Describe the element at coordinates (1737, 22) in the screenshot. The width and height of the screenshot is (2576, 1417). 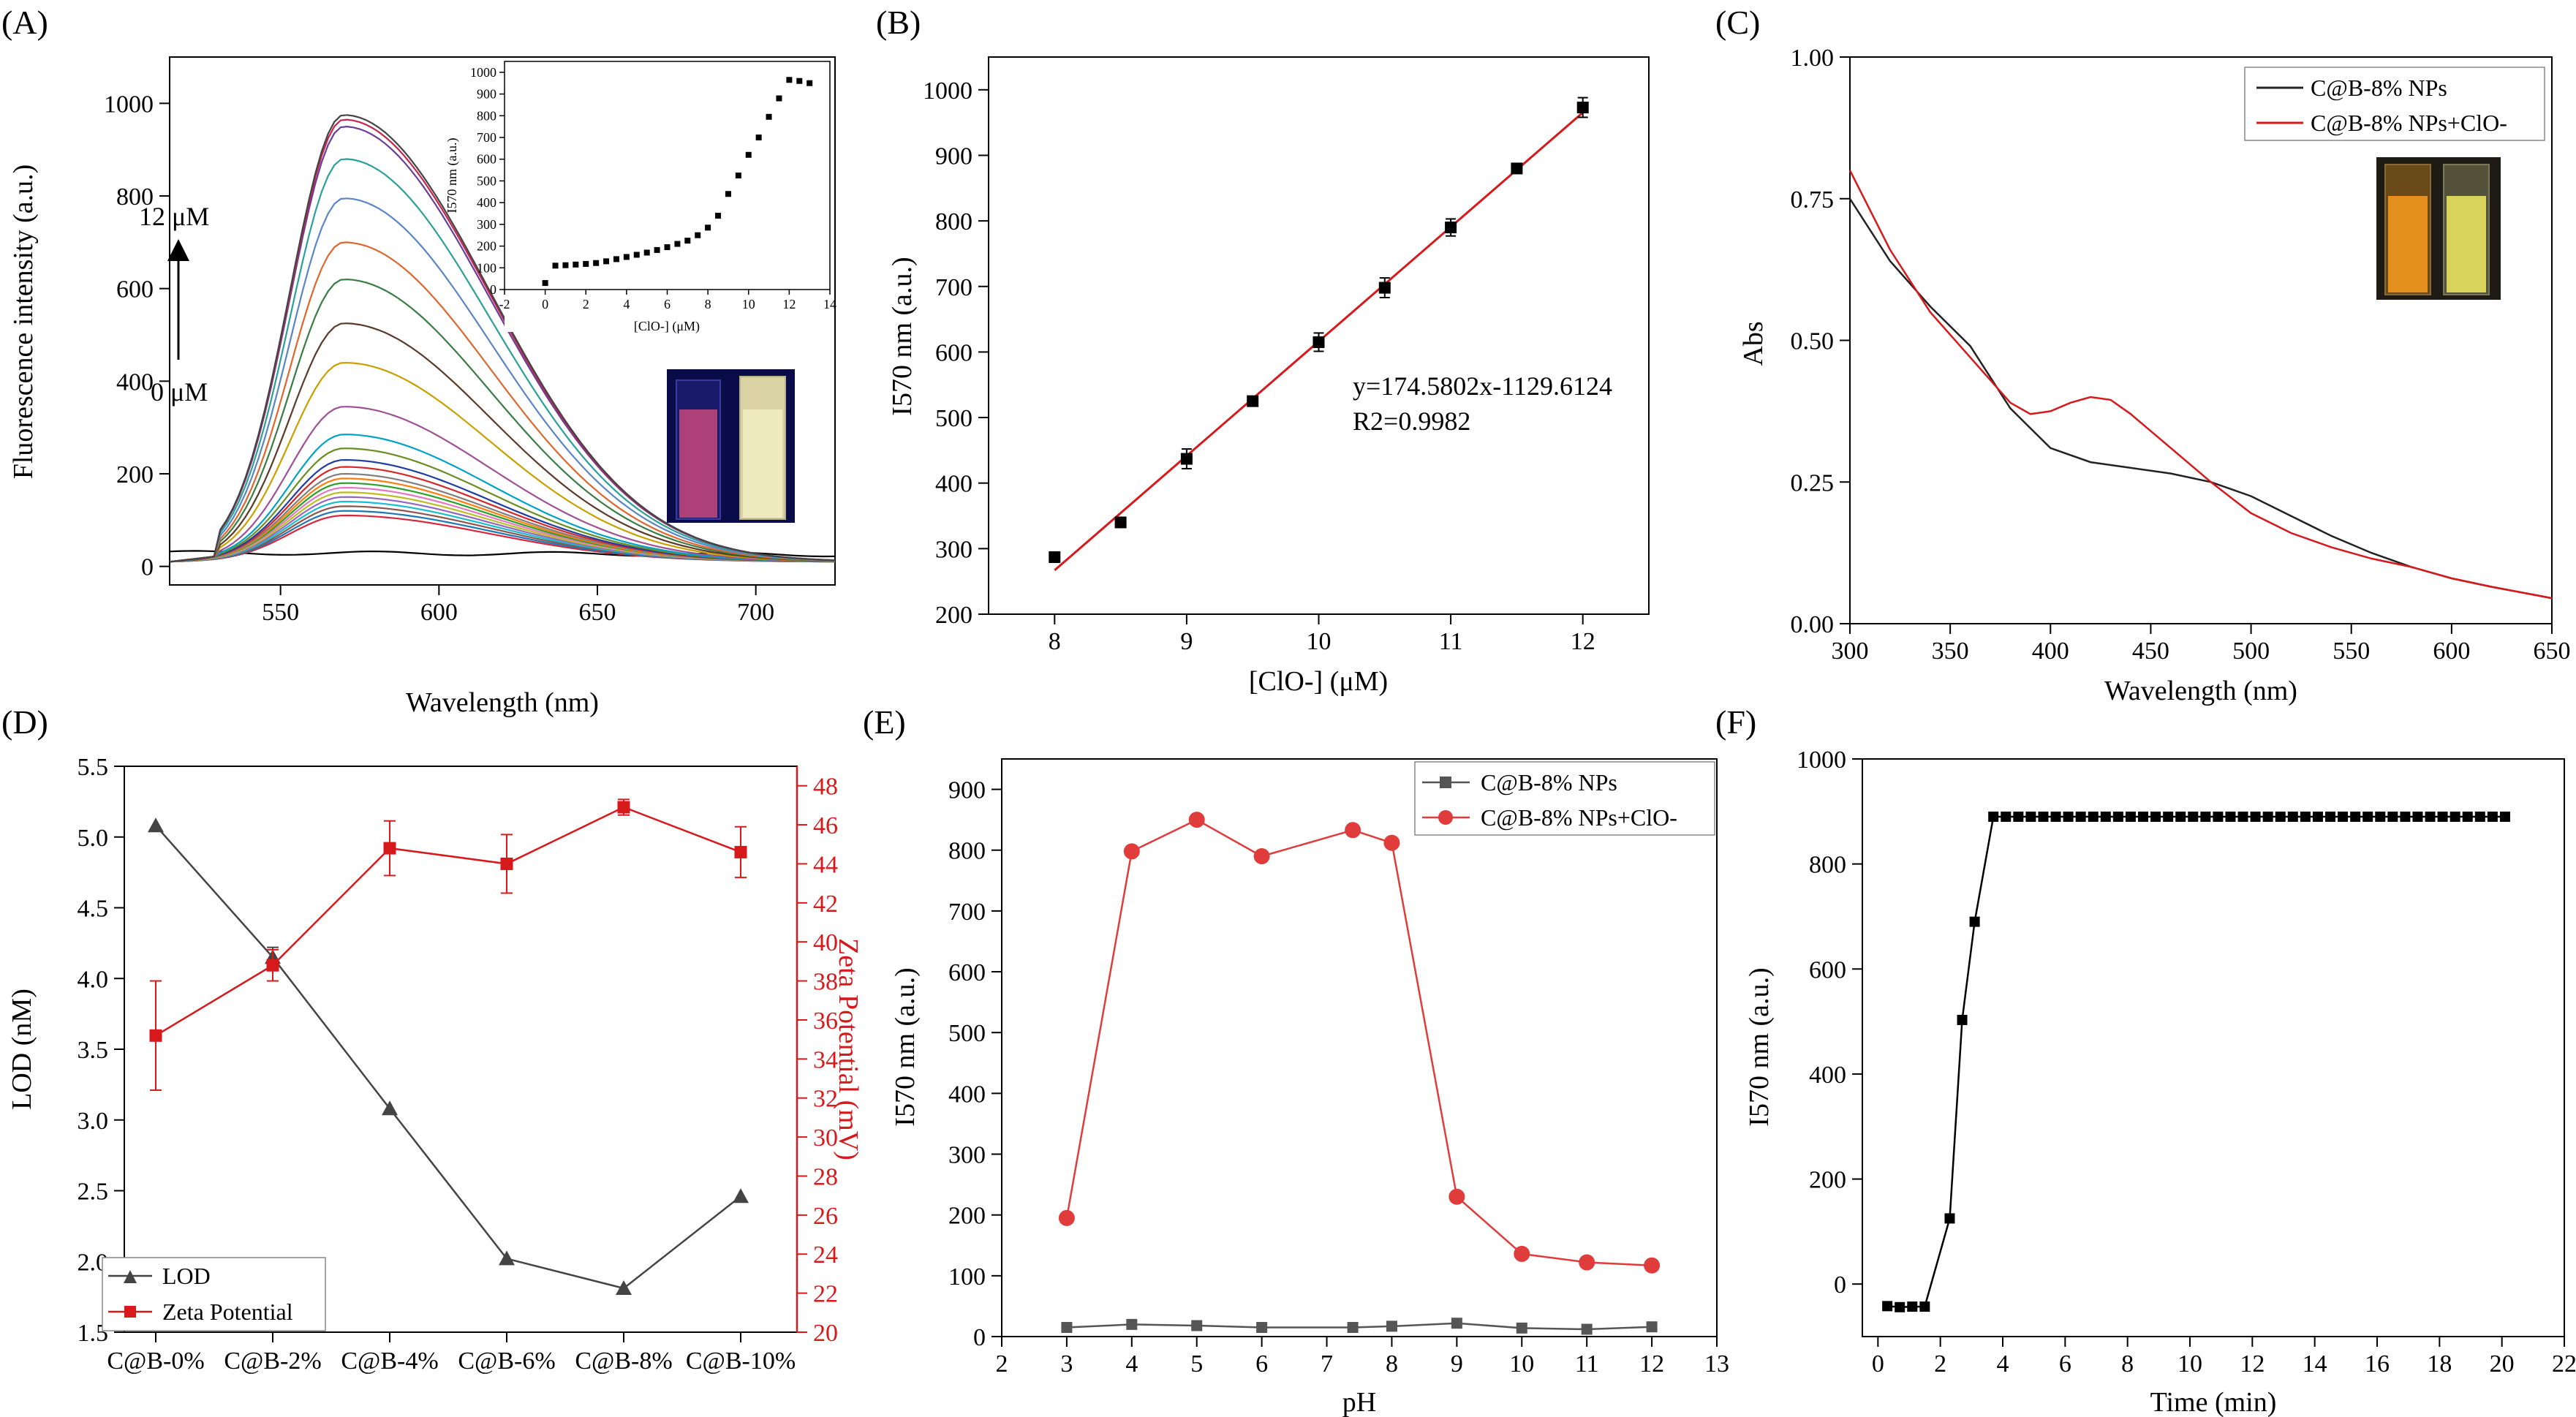
I see `panel-c-label: (C)` at that location.